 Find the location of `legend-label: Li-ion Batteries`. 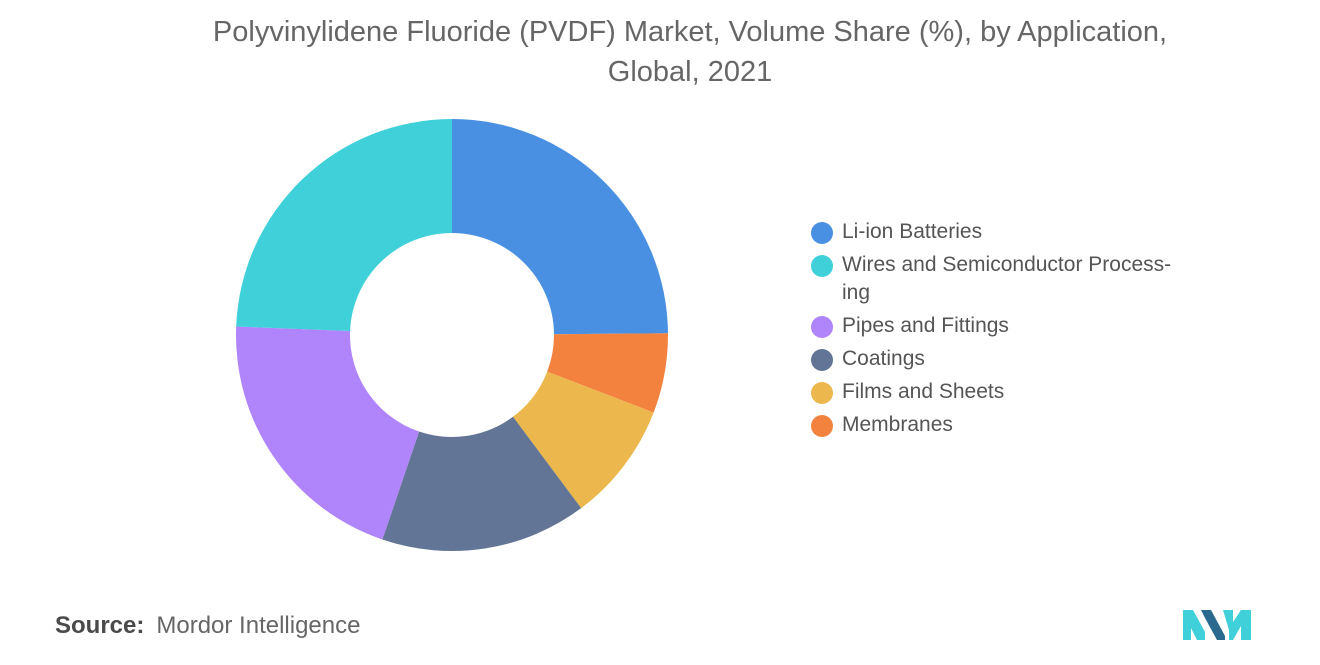

legend-label: Li-ion Batteries is located at coordinates (912, 231).